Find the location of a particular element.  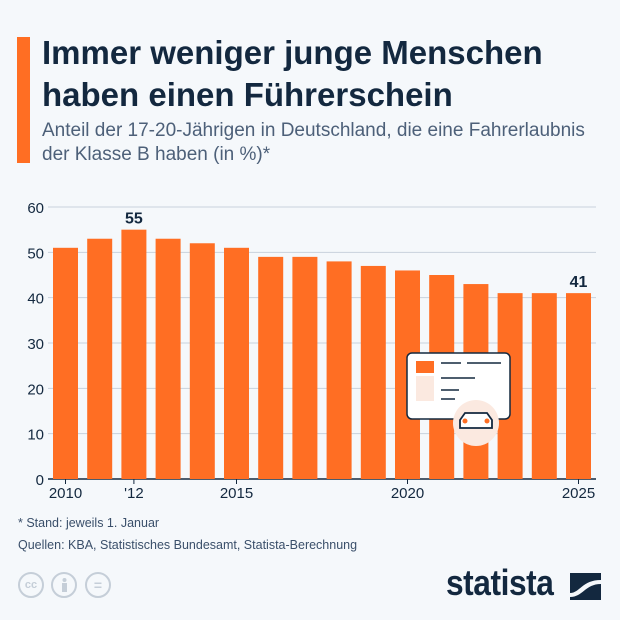

title-accent-bar is located at coordinates (23, 100).